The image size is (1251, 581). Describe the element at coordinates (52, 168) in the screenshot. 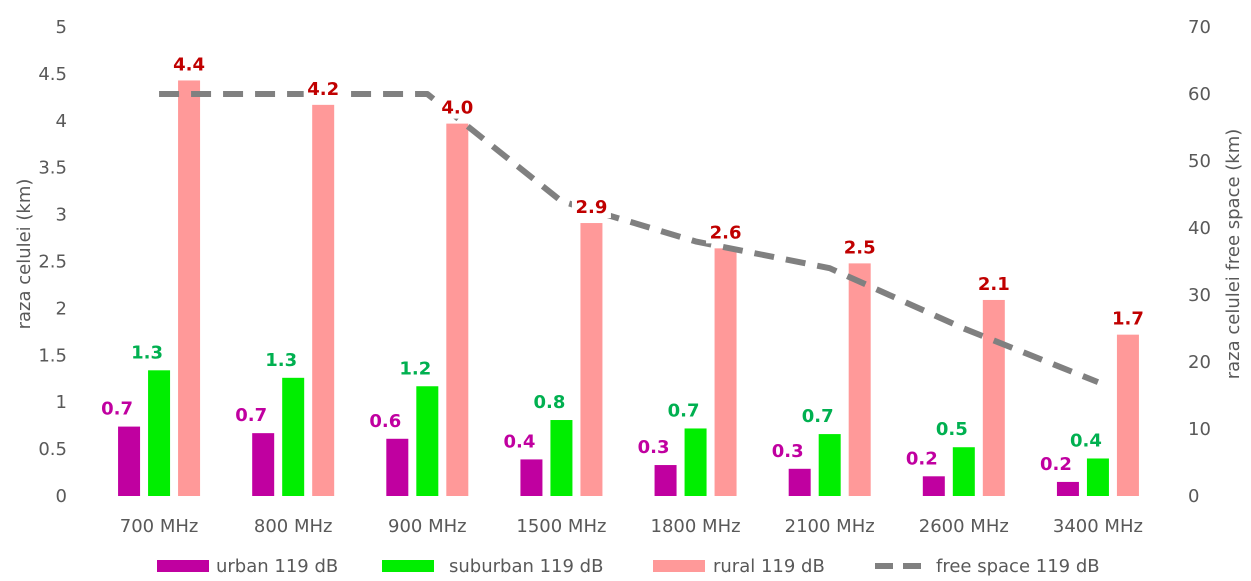

I see `y-tick-label: 3.5` at that location.